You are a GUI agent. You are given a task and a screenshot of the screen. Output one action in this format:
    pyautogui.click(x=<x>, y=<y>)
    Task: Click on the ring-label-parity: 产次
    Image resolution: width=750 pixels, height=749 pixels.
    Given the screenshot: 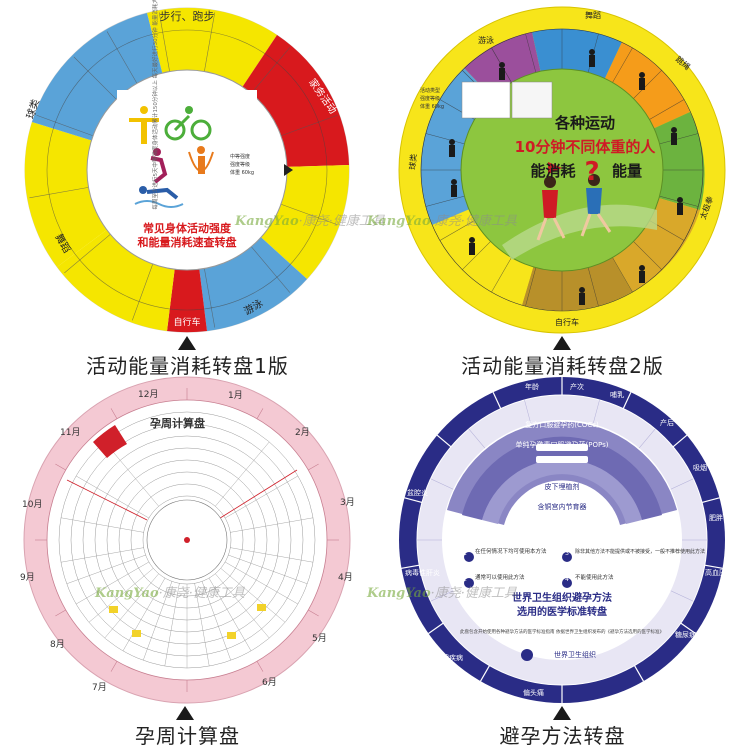 What is the action you would take?
    pyautogui.click(x=577, y=386)
    